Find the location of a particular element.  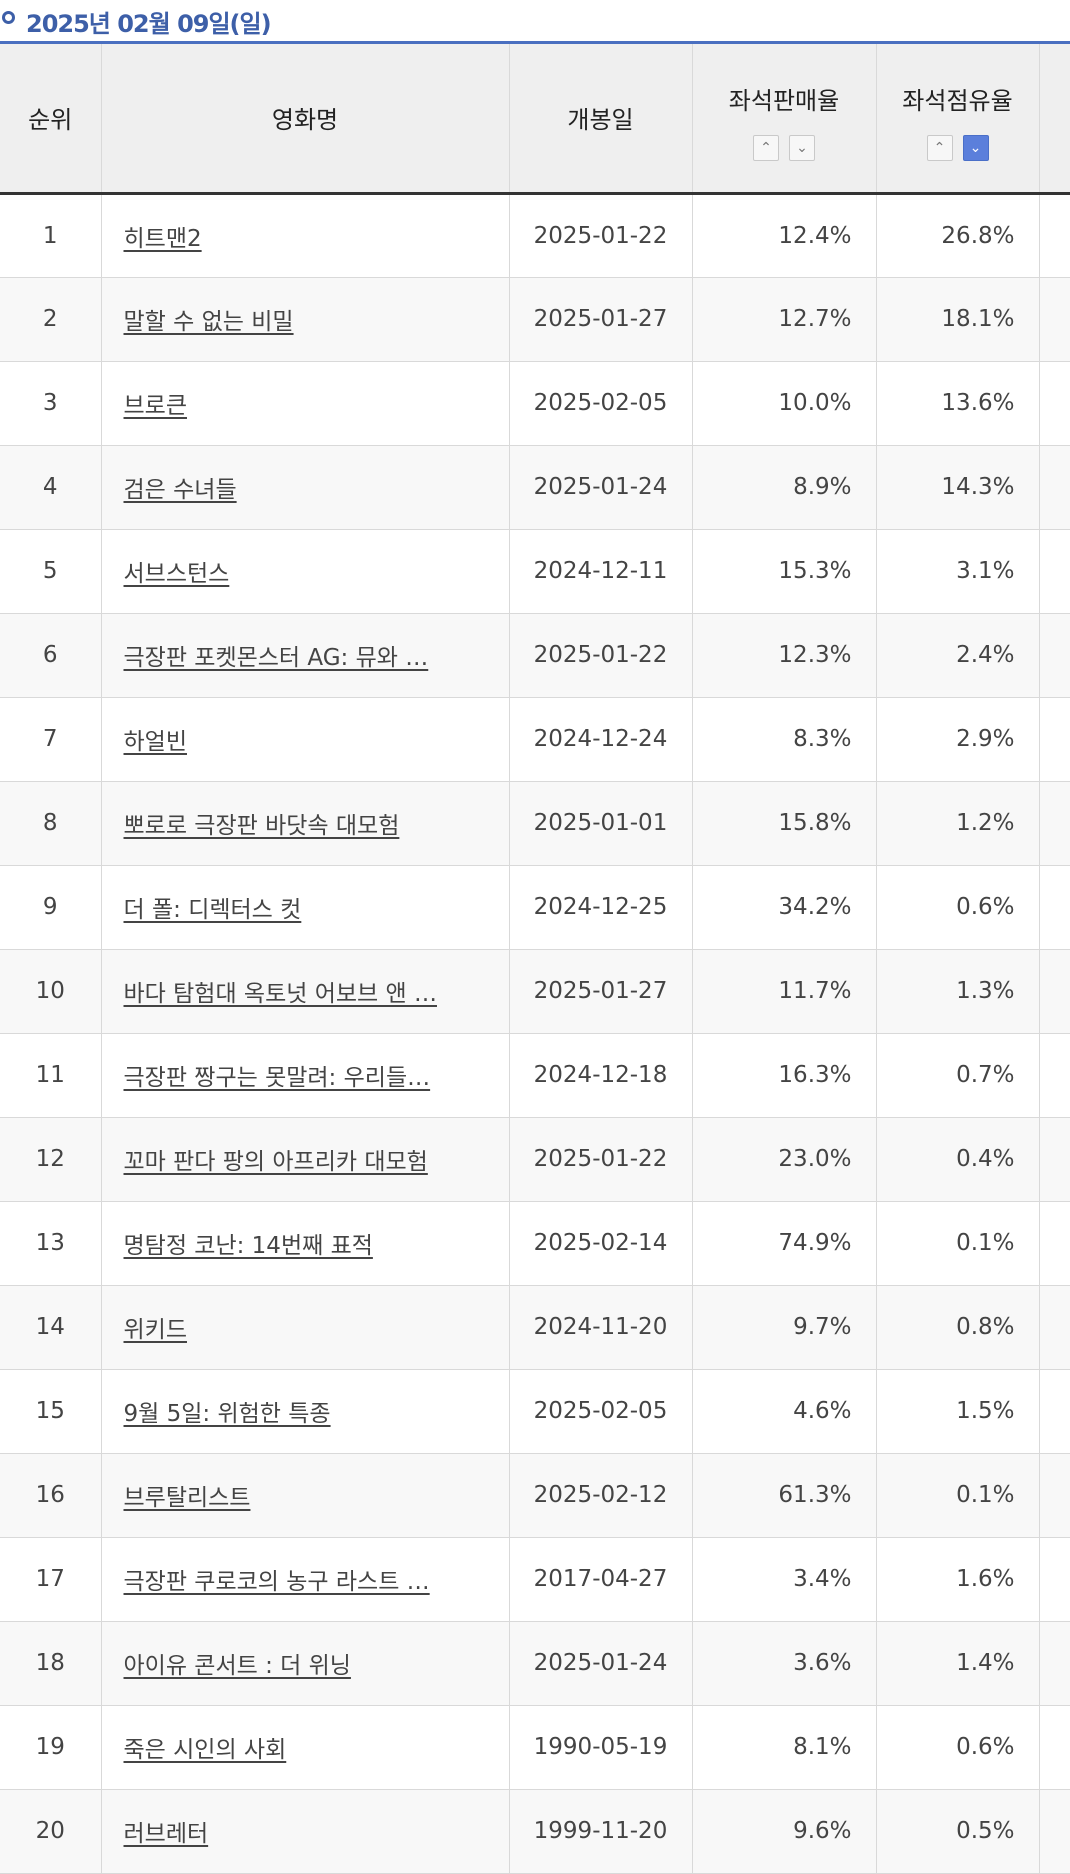

movie-title-cell: 위키드 is located at coordinates (305, 1327).